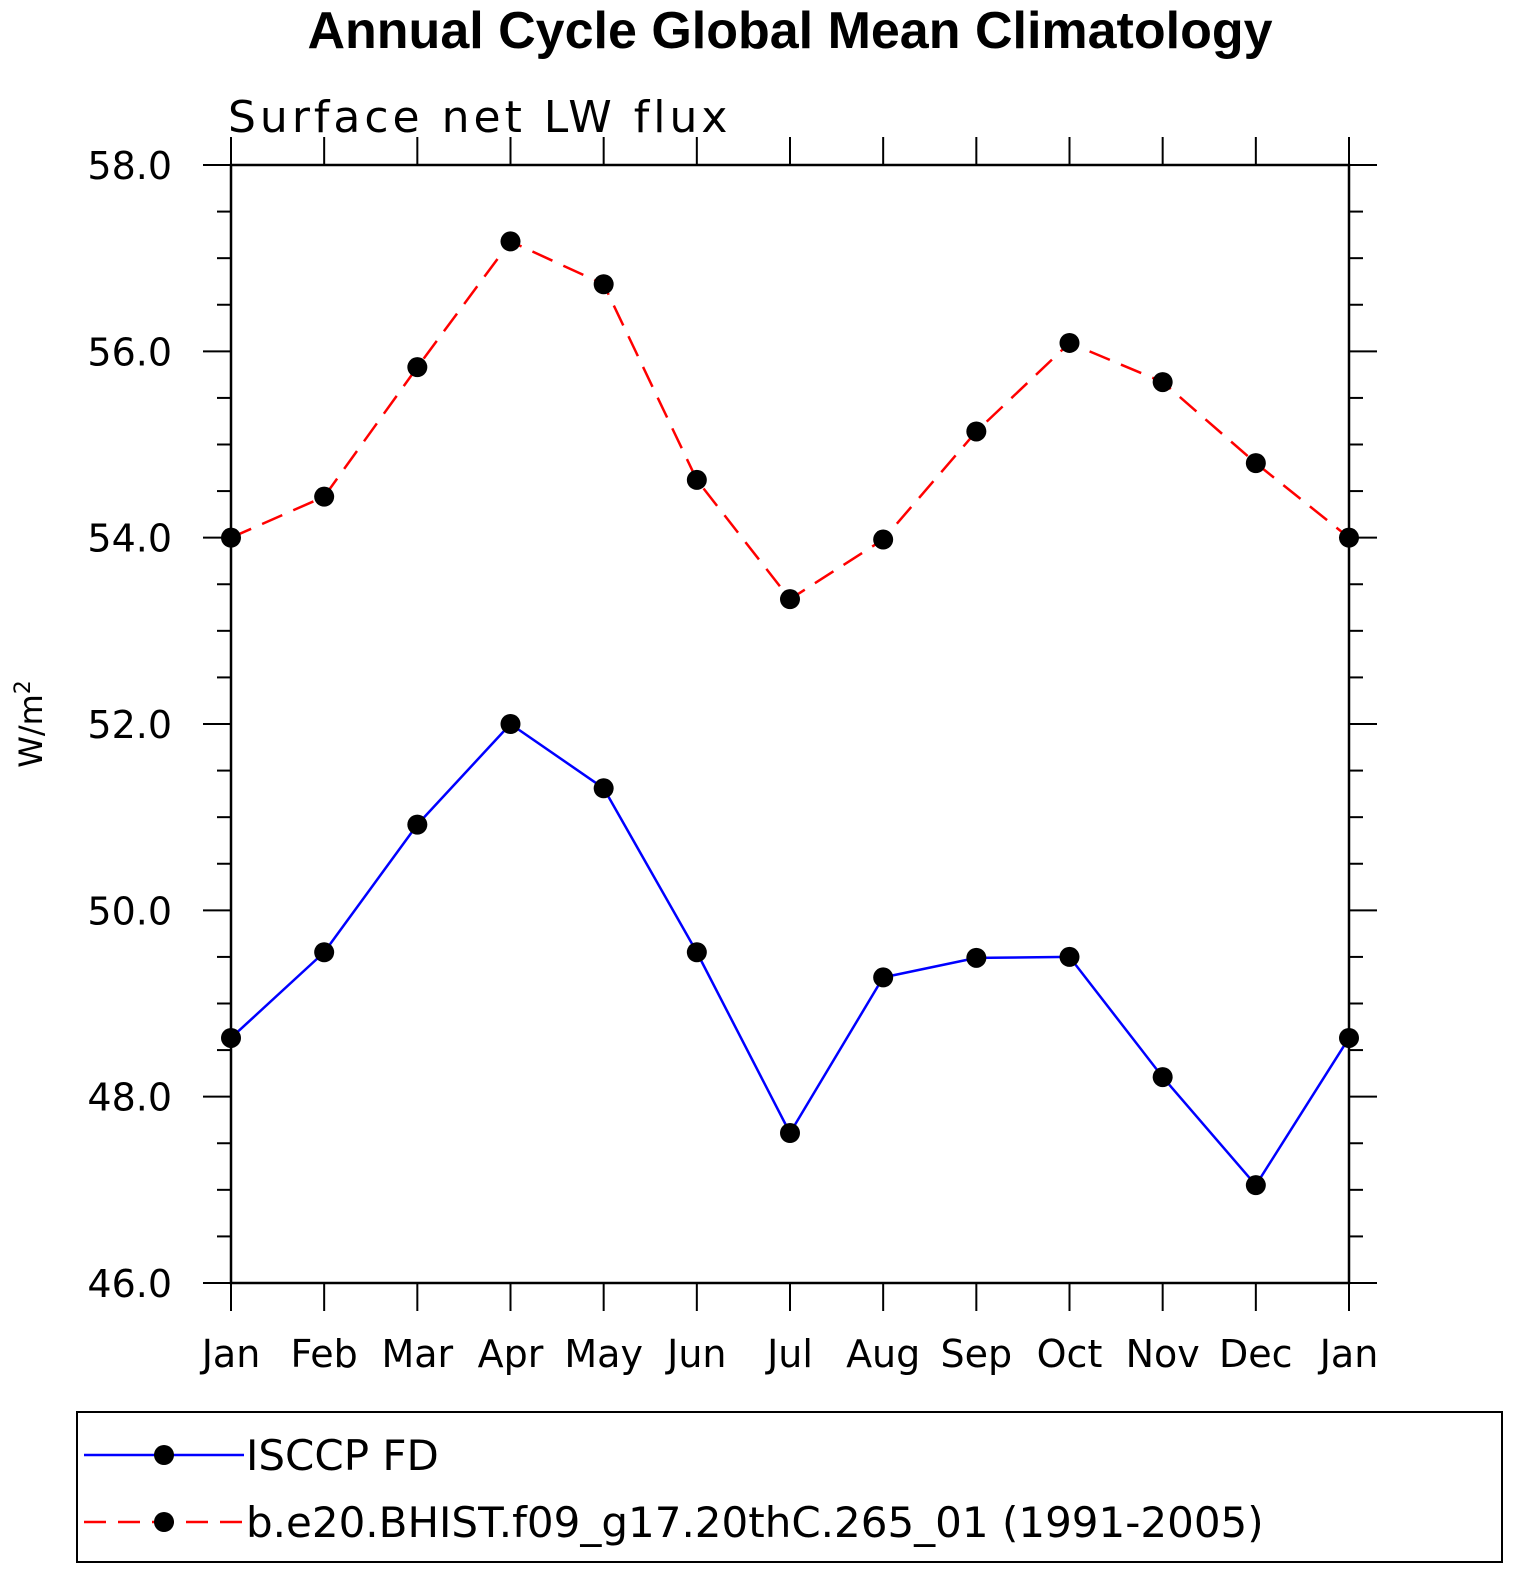  What do you see at coordinates (324, 1354) in the screenshot?
I see `x-tick-label: Feb` at bounding box center [324, 1354].